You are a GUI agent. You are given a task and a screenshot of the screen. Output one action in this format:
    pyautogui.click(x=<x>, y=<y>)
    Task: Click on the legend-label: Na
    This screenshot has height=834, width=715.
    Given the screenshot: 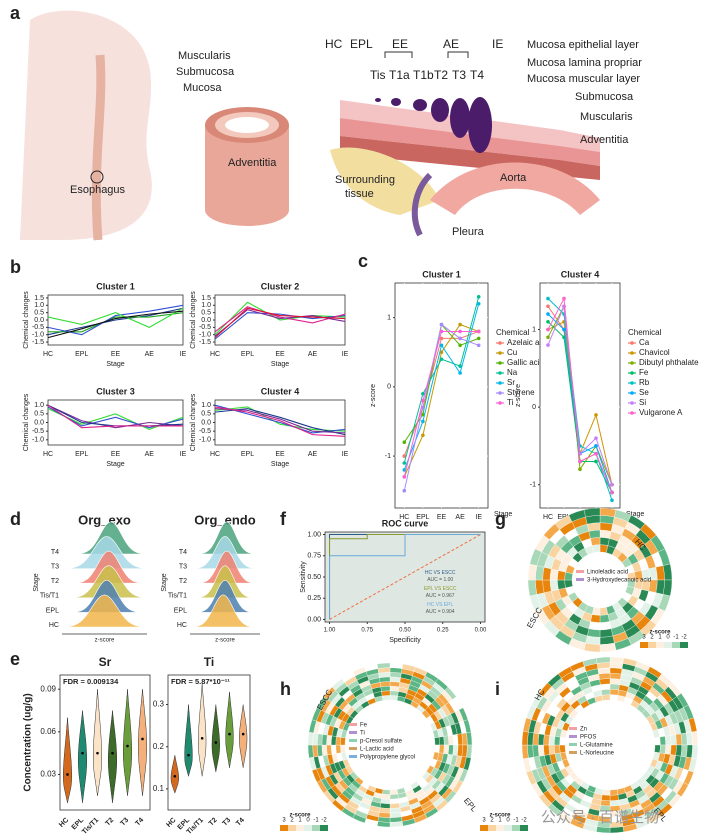 What is the action you would take?
    pyautogui.click(x=512, y=372)
    